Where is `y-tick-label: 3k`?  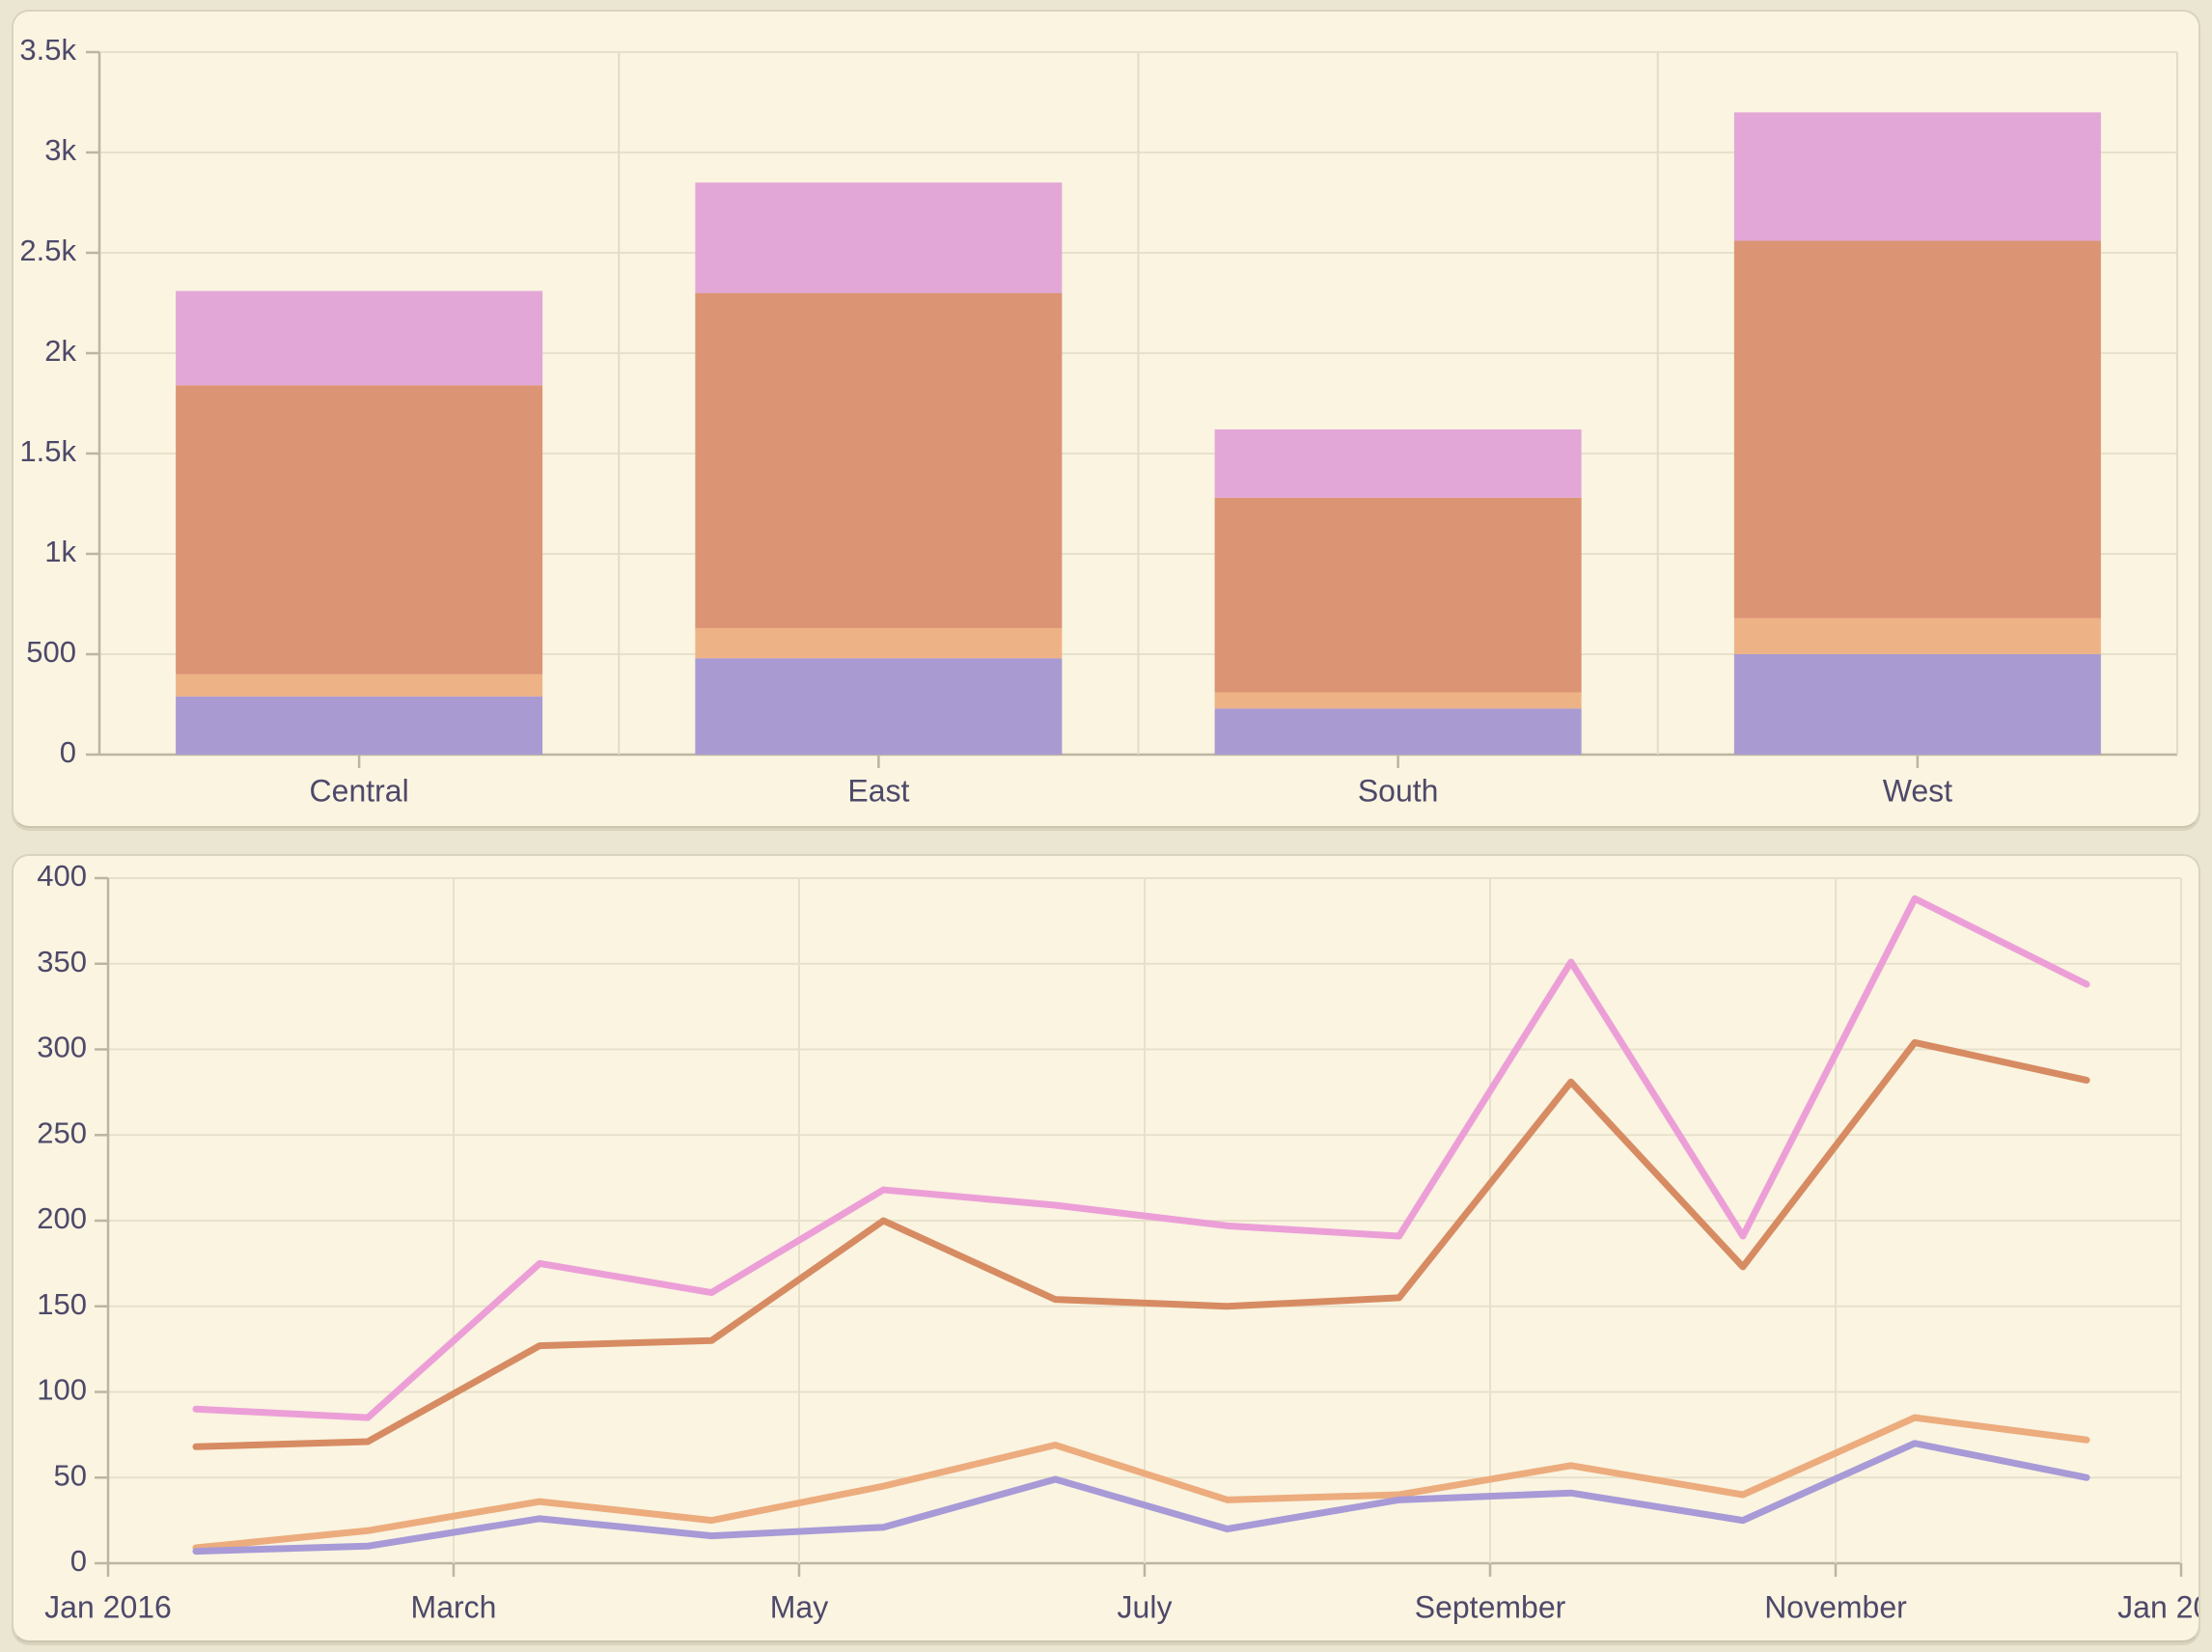 y-tick-label: 3k is located at coordinates (60, 150).